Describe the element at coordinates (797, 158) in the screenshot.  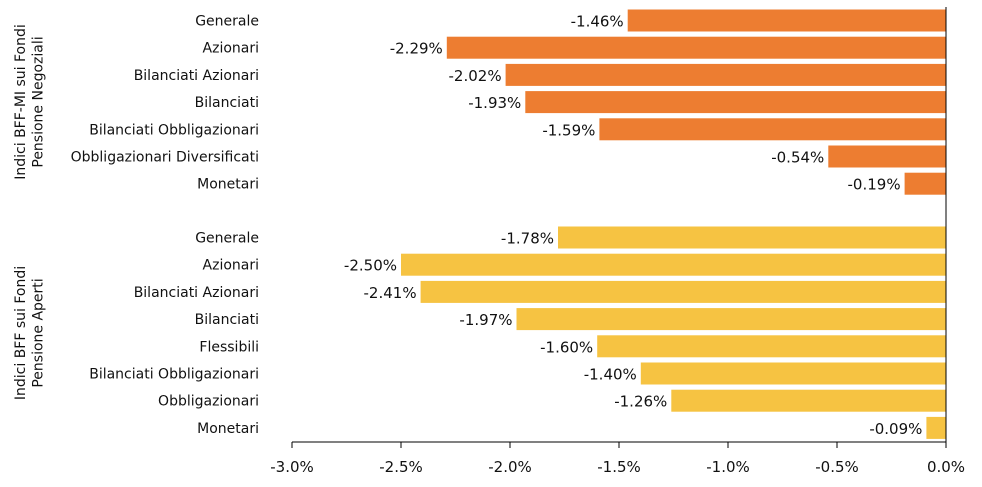
I see `value-label: -0.54%` at that location.